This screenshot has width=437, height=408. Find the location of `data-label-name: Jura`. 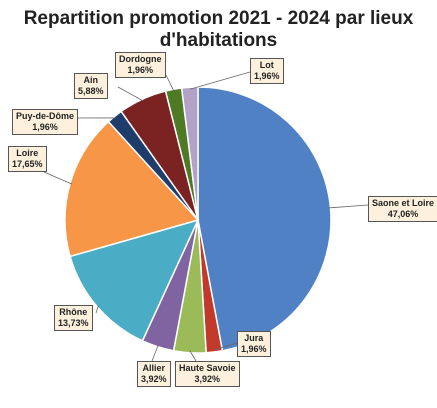

data-label-name: Jura is located at coordinates (254, 338).